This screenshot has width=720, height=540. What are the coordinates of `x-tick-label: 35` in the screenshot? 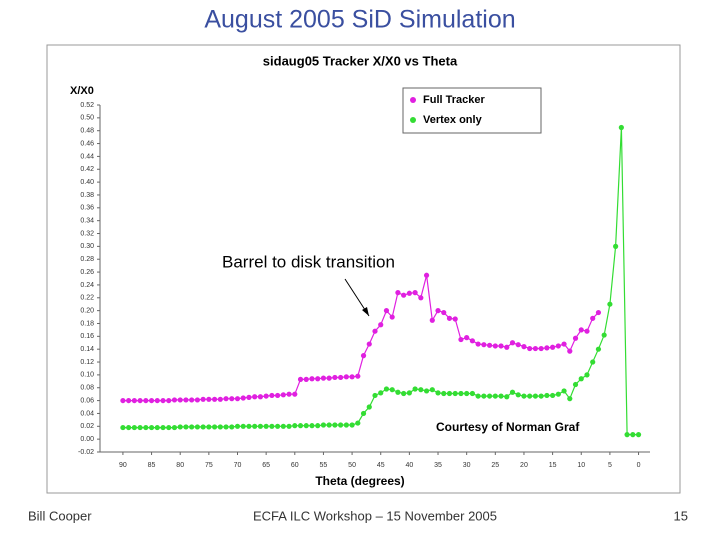 It's located at (438, 465).